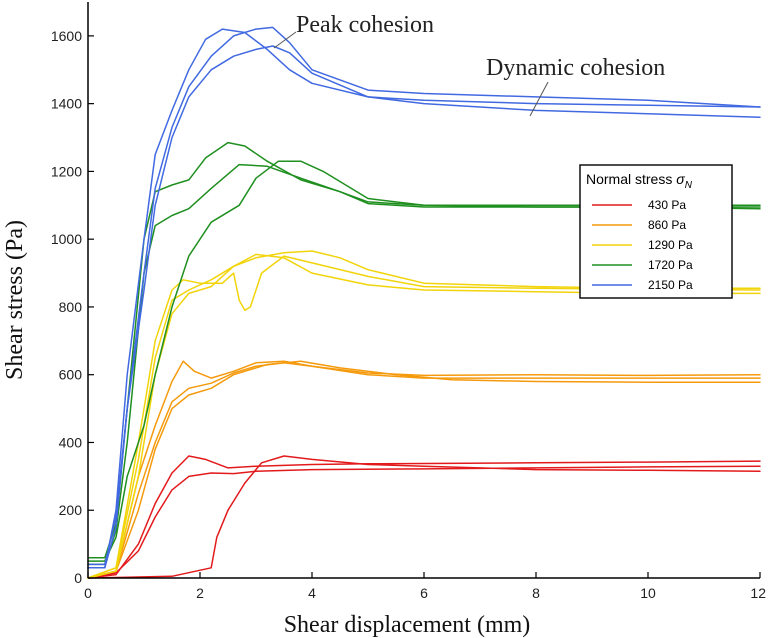 Image resolution: width=768 pixels, height=638 pixels. I want to click on dynamic-cohesion-annotation: Dynamic cohesion, so click(575, 68).